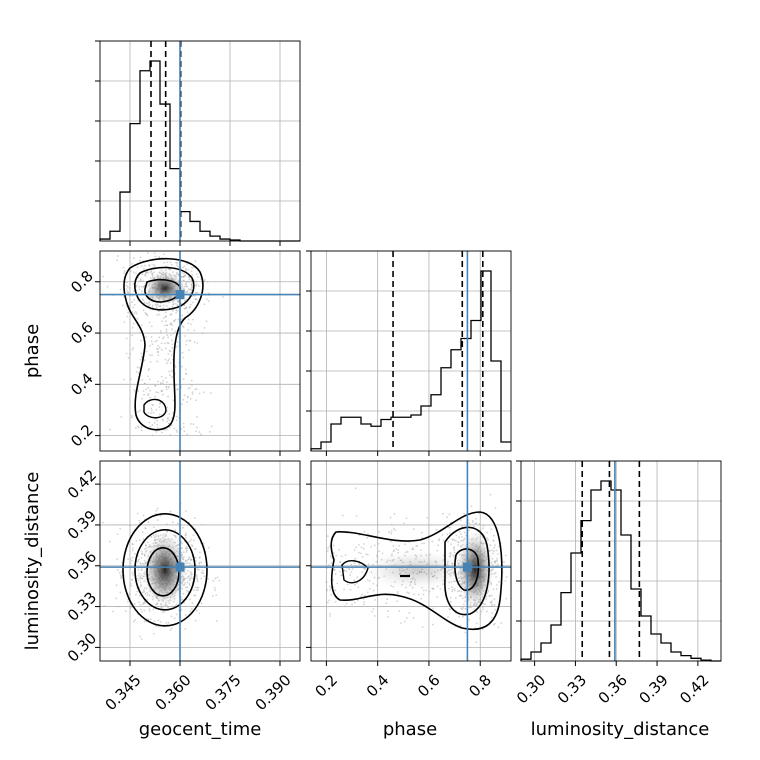 This screenshot has width=760, height=760. What do you see at coordinates (223, 692) in the screenshot?
I see `x-tick-label: 0.375` at bounding box center [223, 692].